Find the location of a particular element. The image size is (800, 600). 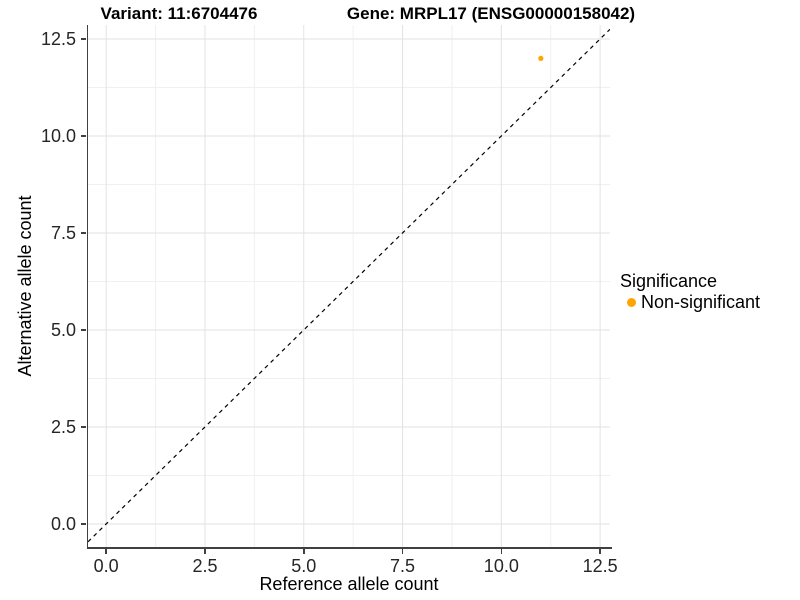

y-tick-label: 10.0 is located at coordinates (58, 135).